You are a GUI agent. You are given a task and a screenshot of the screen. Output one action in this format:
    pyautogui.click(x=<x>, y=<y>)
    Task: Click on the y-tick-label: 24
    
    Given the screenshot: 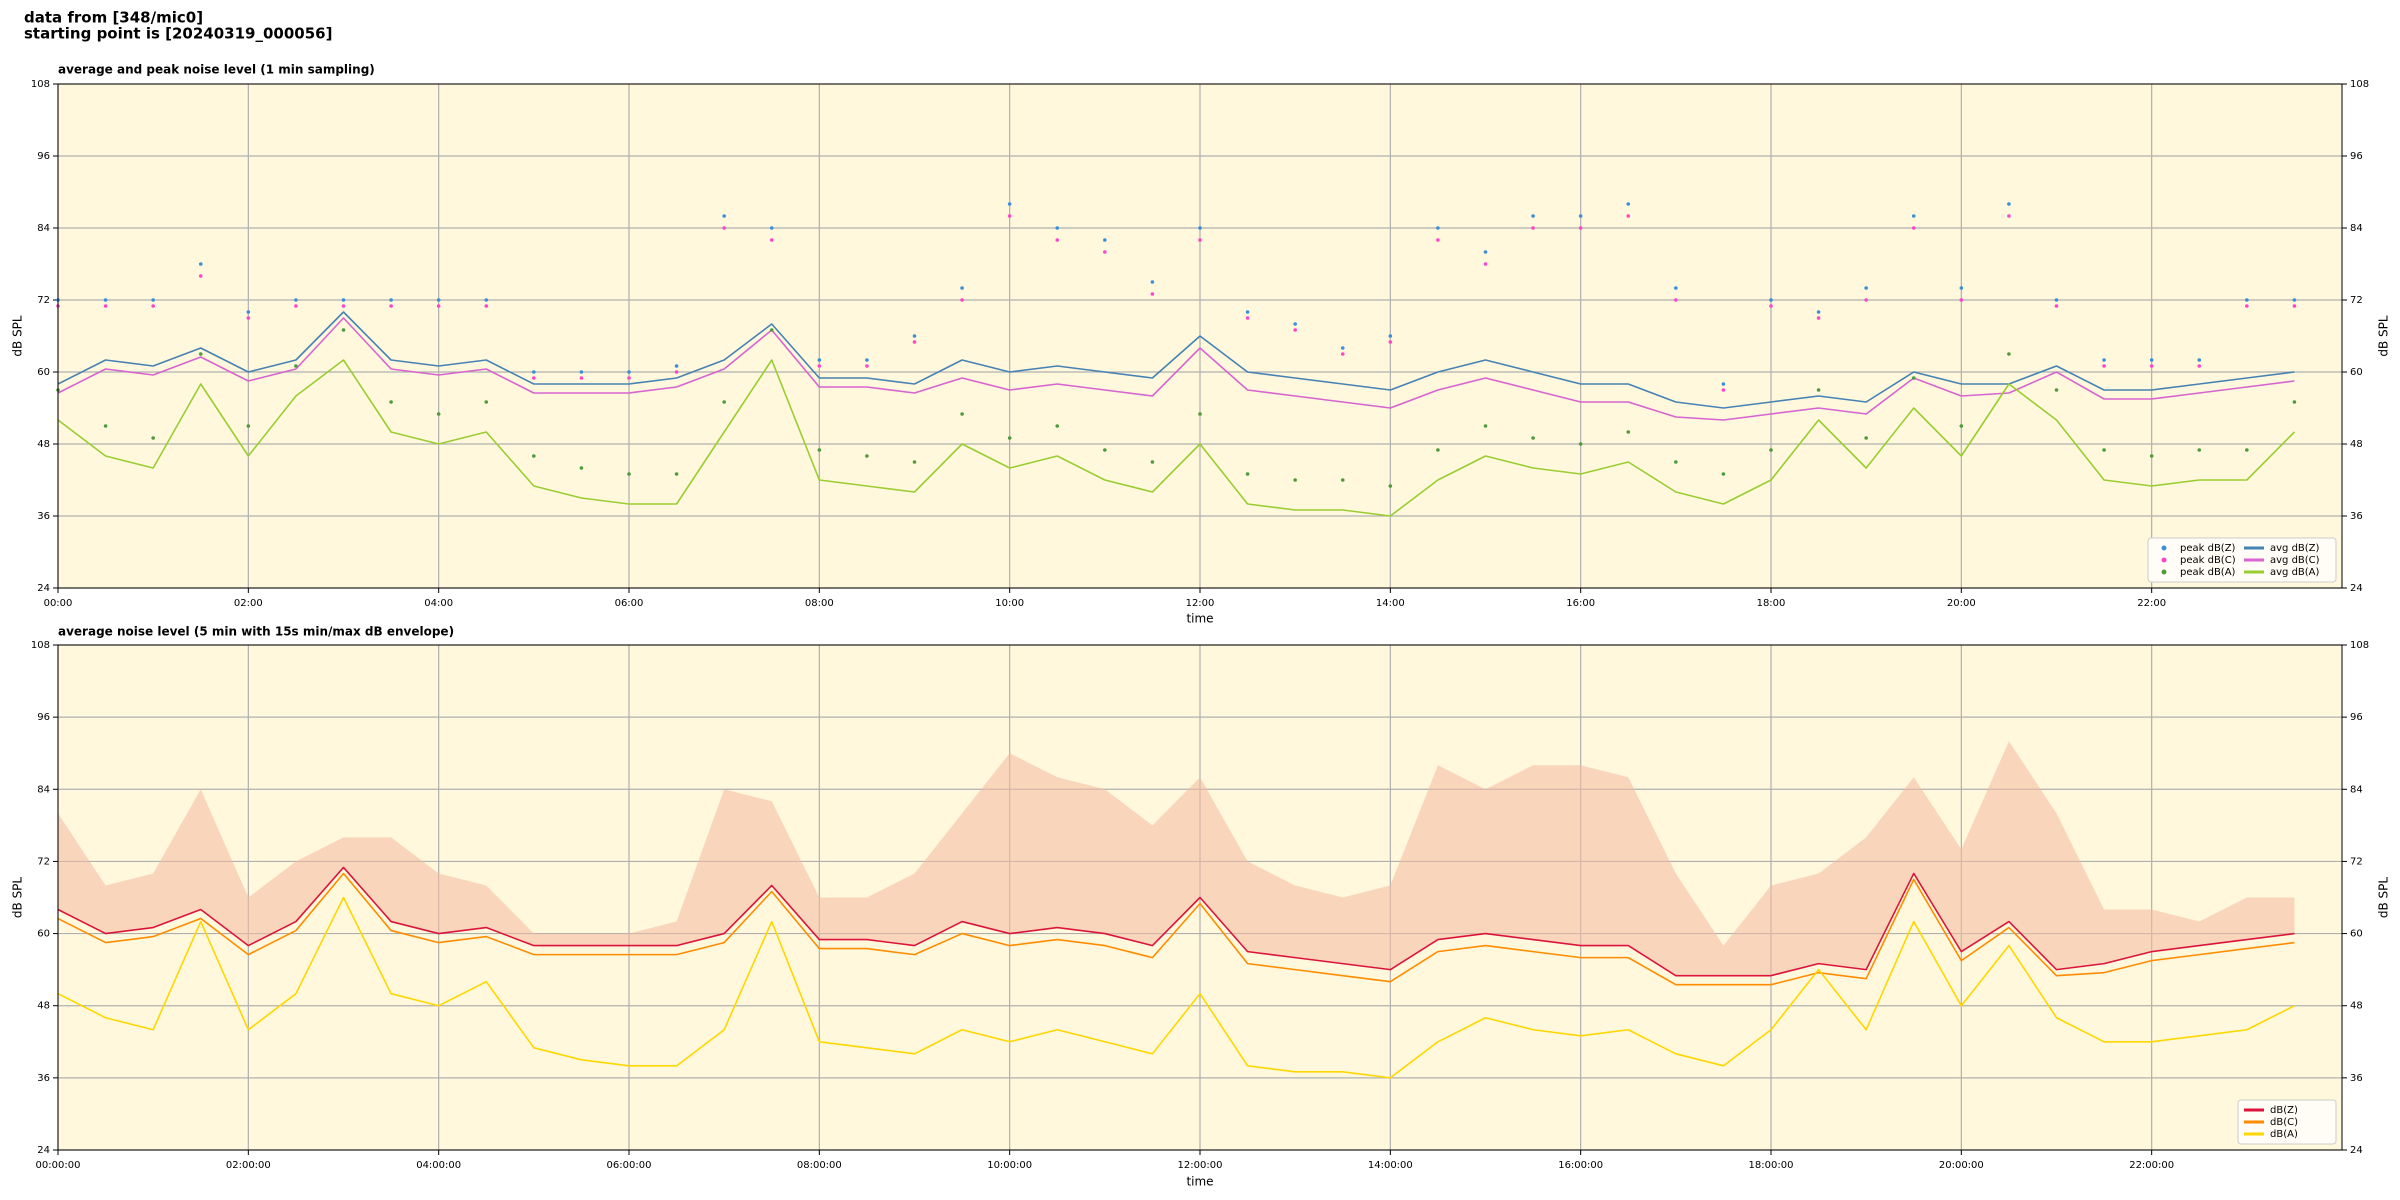 What is the action you would take?
    pyautogui.click(x=43, y=1150)
    